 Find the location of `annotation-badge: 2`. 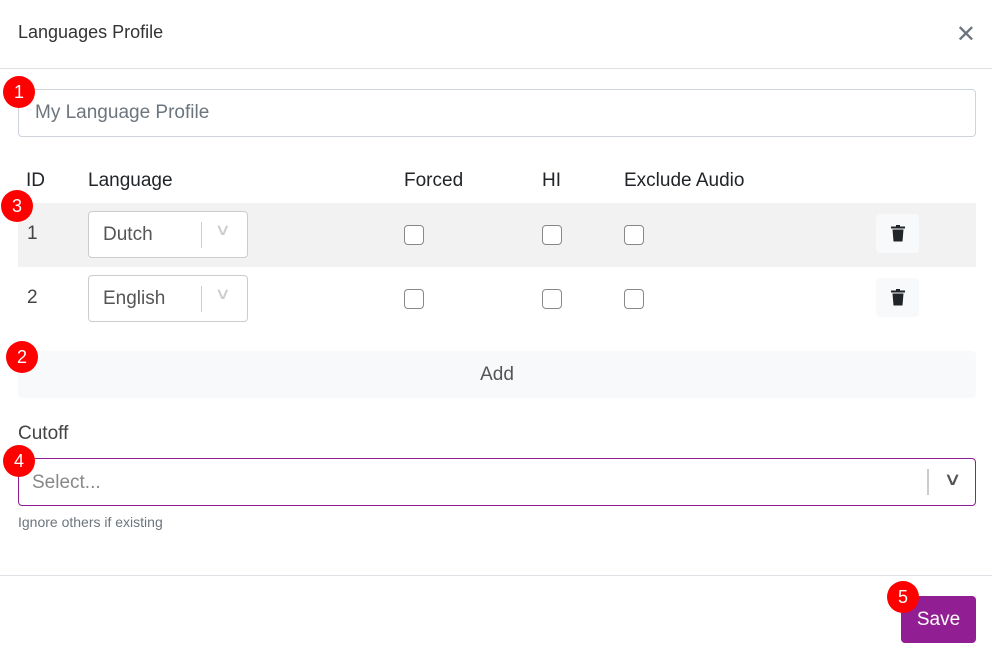

annotation-badge: 2 is located at coordinates (22, 357).